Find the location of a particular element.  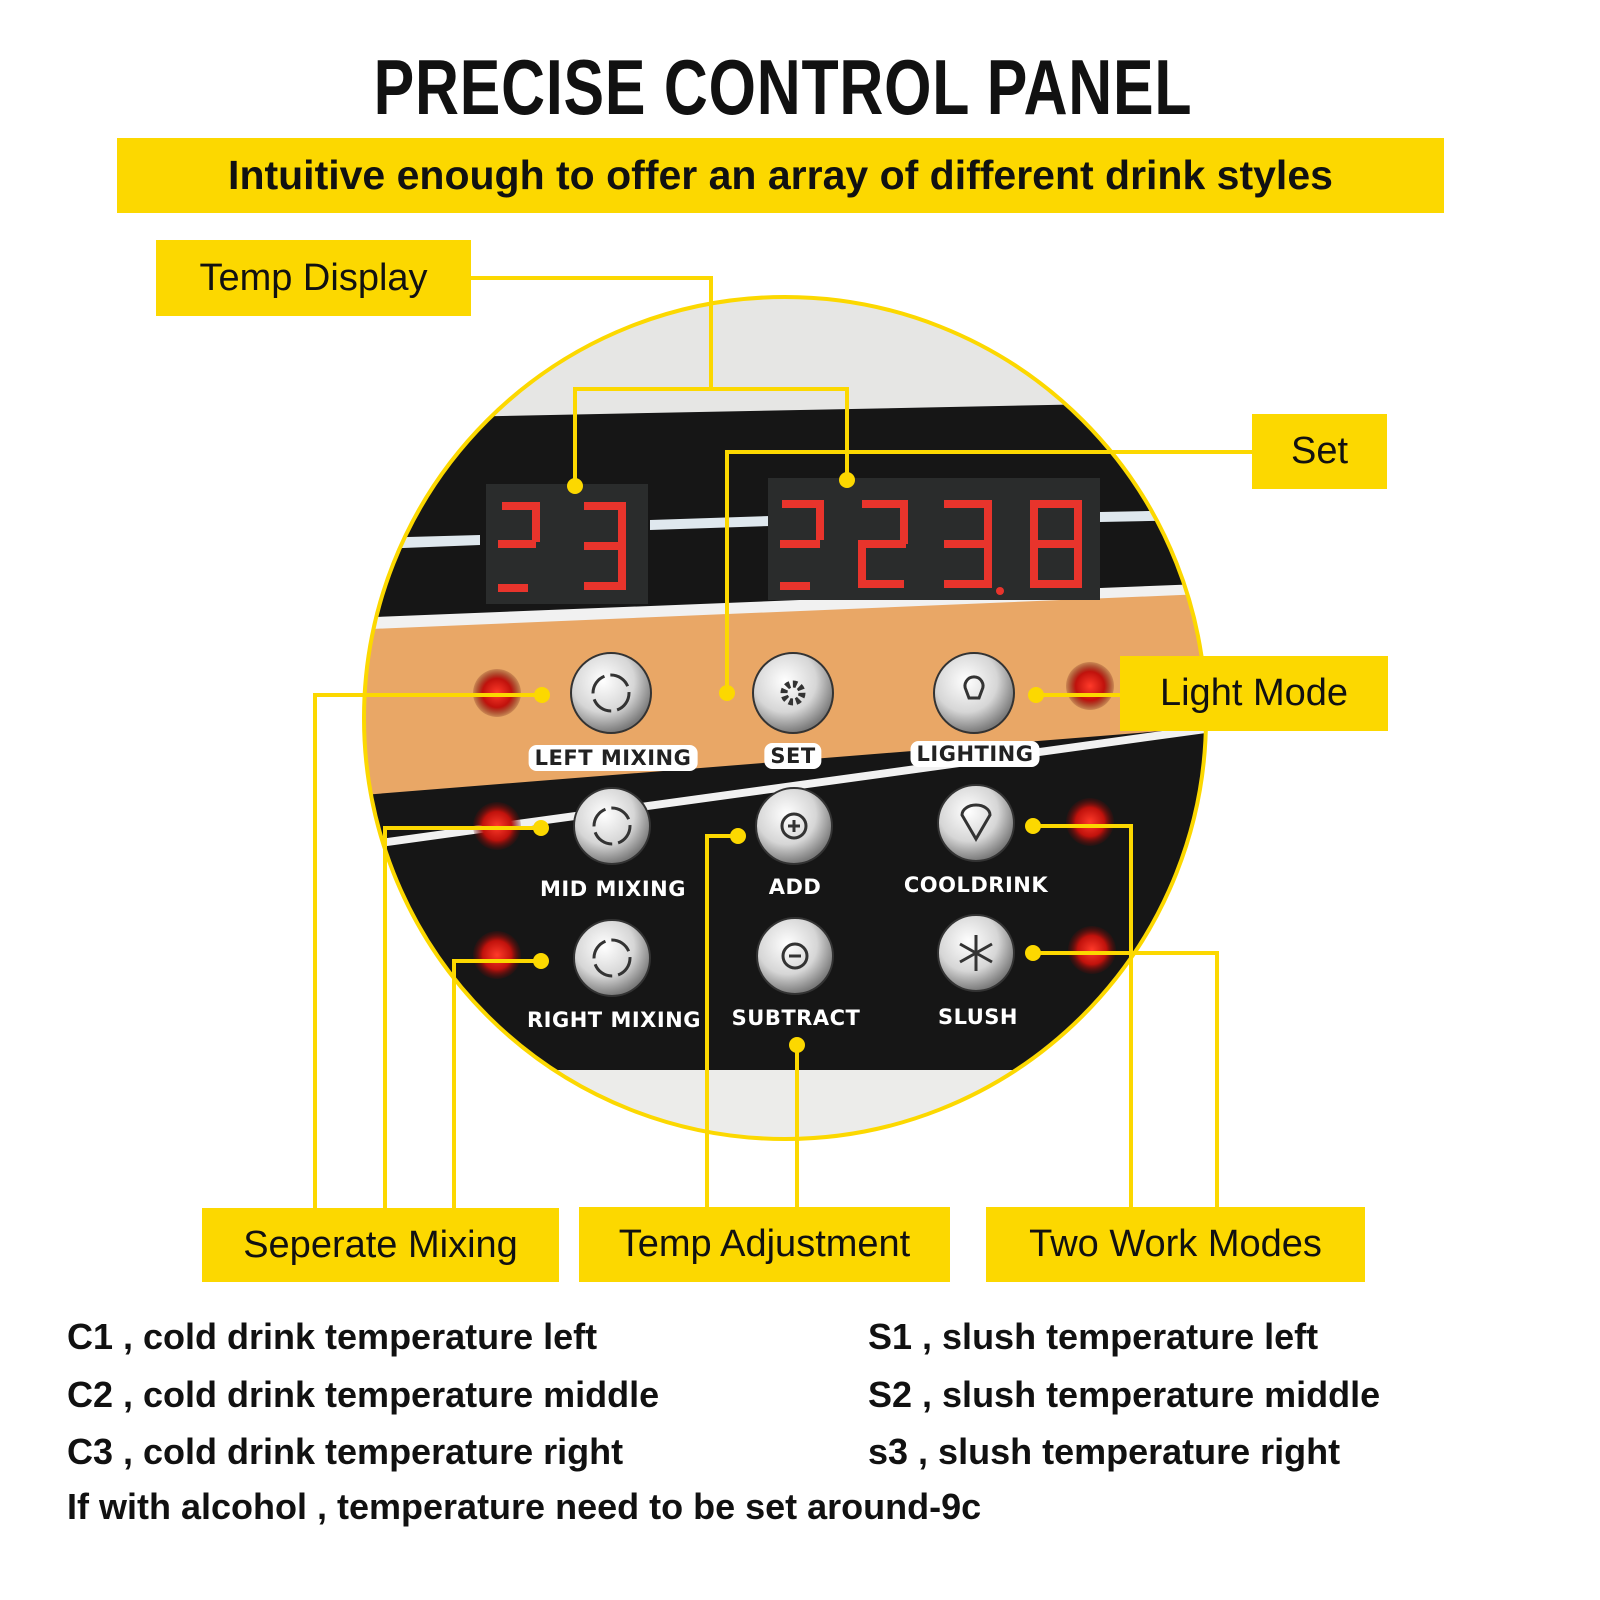

gear-icon is located at coordinates (793, 693).